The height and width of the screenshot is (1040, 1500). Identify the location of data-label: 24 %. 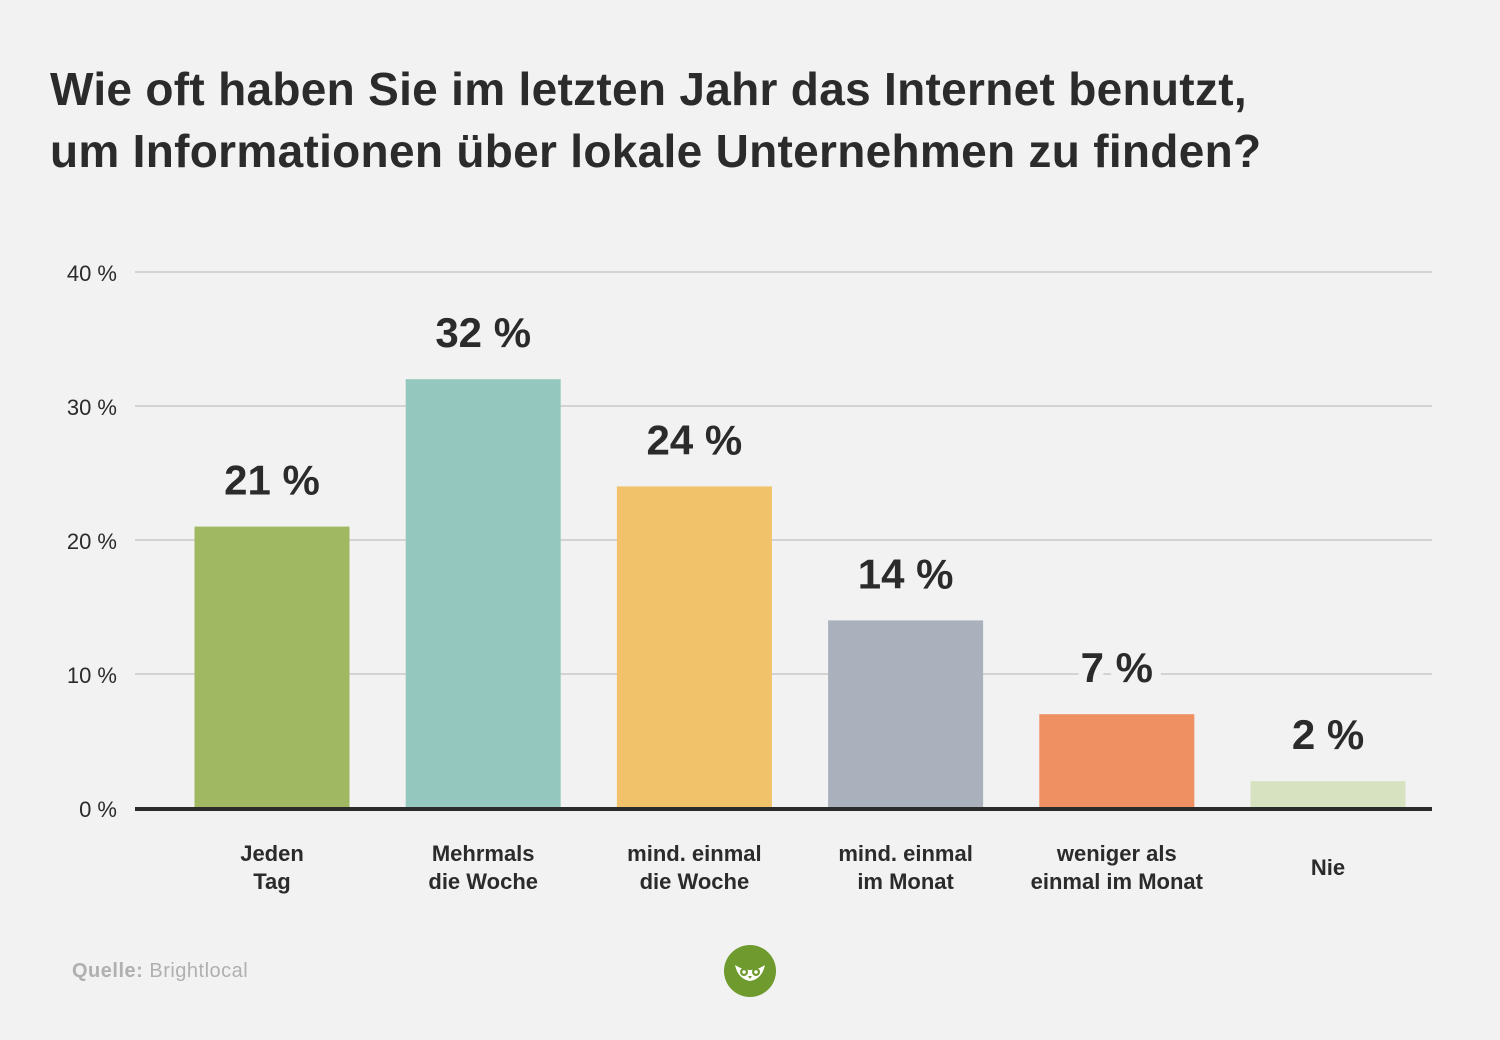
(695, 439).